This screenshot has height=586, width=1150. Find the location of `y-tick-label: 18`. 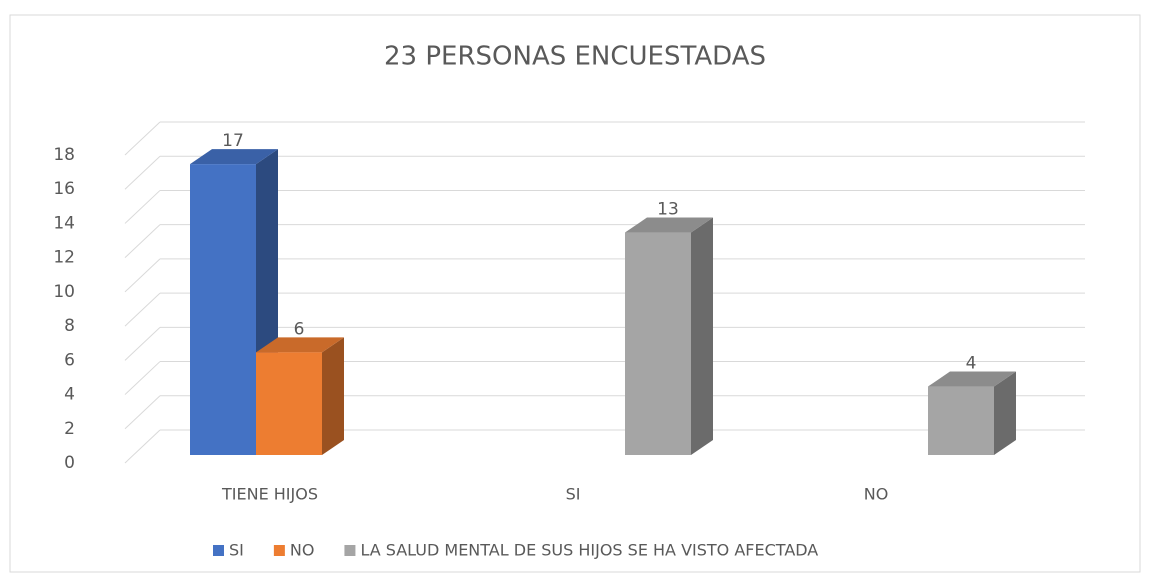

y-tick-label: 18 is located at coordinates (64, 155).